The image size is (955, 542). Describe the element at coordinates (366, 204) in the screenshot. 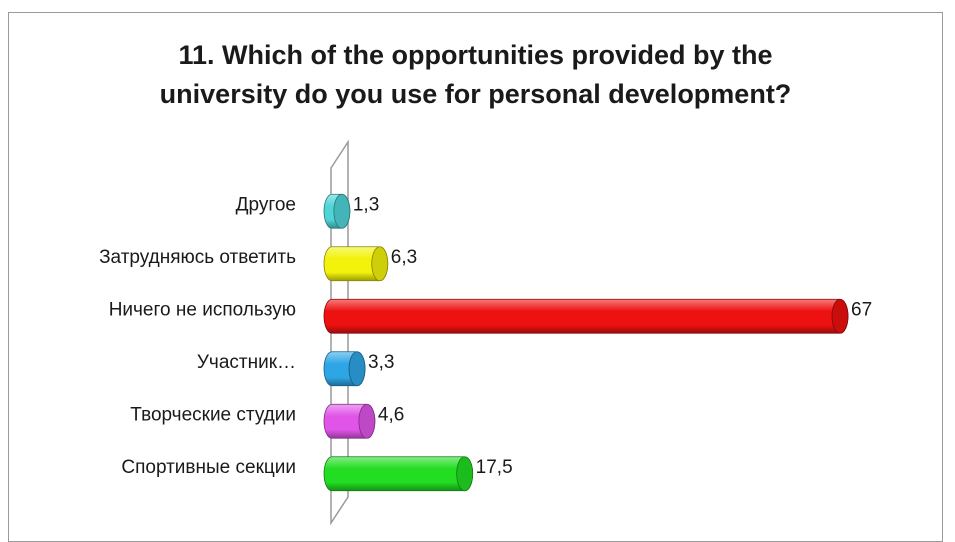

I see `value-label-5: 1,3` at that location.